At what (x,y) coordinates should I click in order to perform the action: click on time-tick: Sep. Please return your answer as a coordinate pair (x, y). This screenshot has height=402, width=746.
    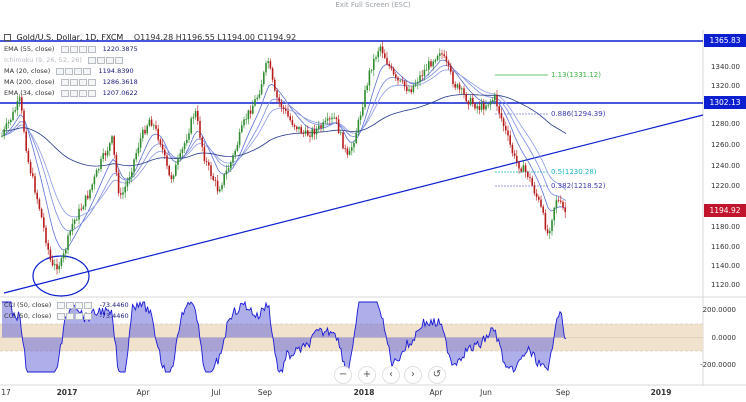
    Looking at the image, I should click on (563, 392).